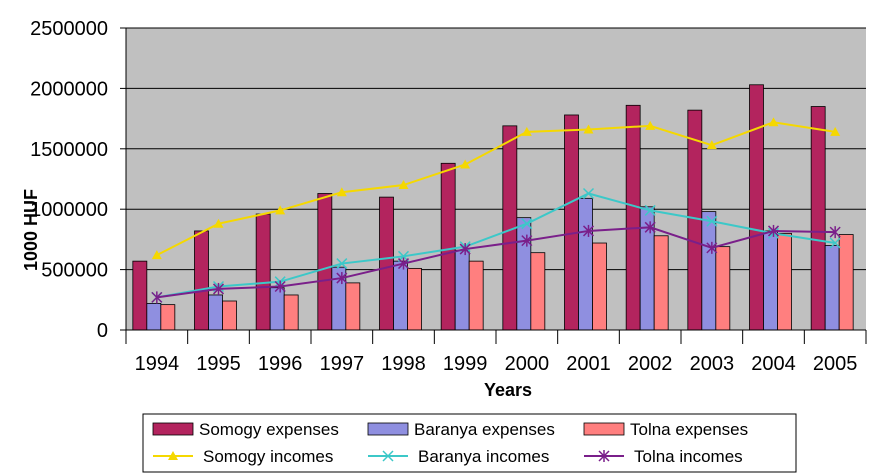 Image resolution: width=884 pixels, height=476 pixels. I want to click on x-tick-label: 2004, so click(773, 364).